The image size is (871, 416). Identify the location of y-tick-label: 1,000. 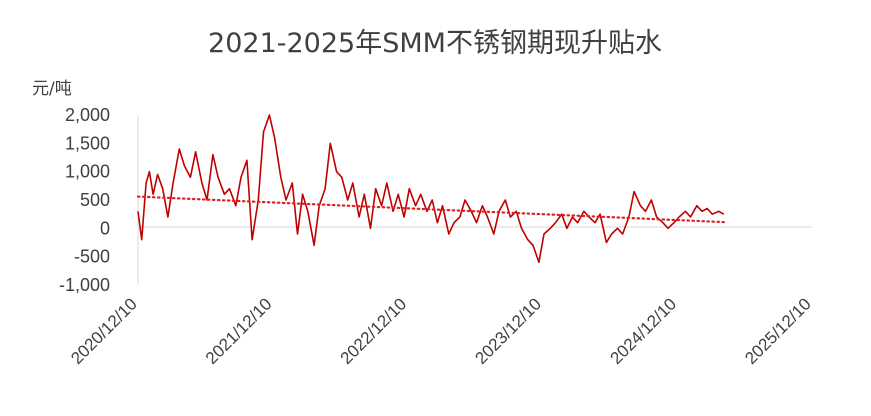
(87, 172).